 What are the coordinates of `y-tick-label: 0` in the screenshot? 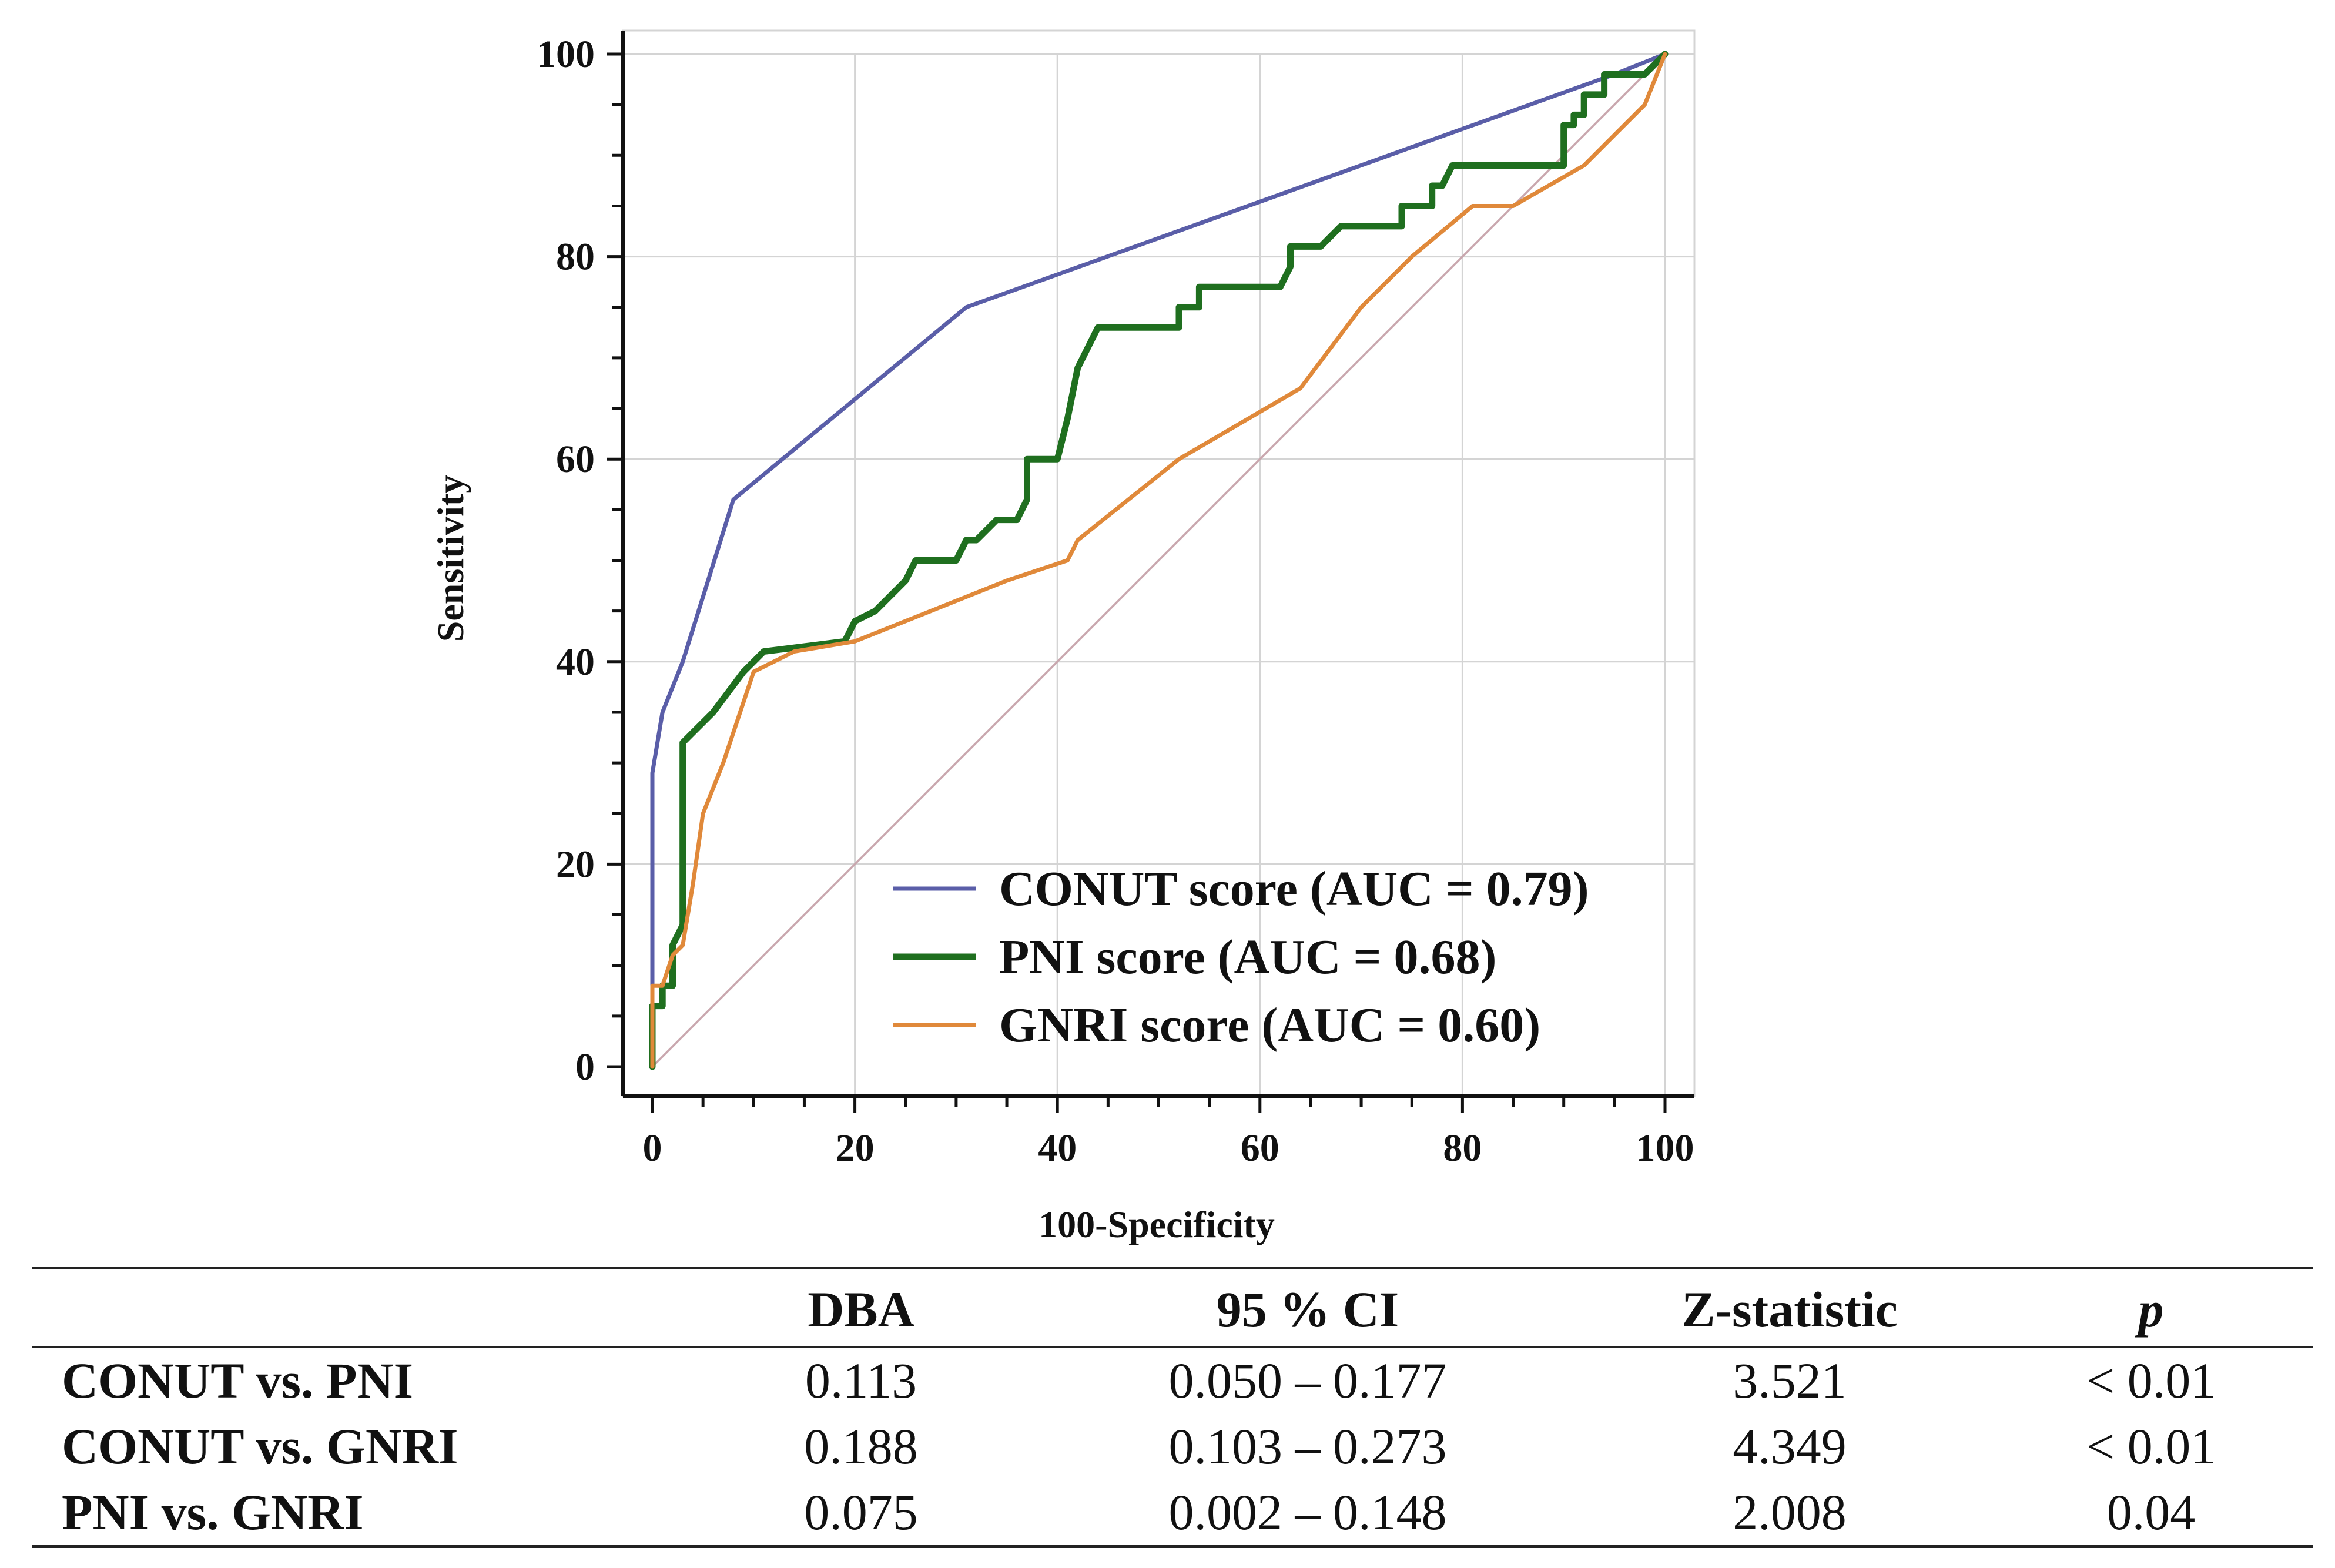 It's located at (585, 1067).